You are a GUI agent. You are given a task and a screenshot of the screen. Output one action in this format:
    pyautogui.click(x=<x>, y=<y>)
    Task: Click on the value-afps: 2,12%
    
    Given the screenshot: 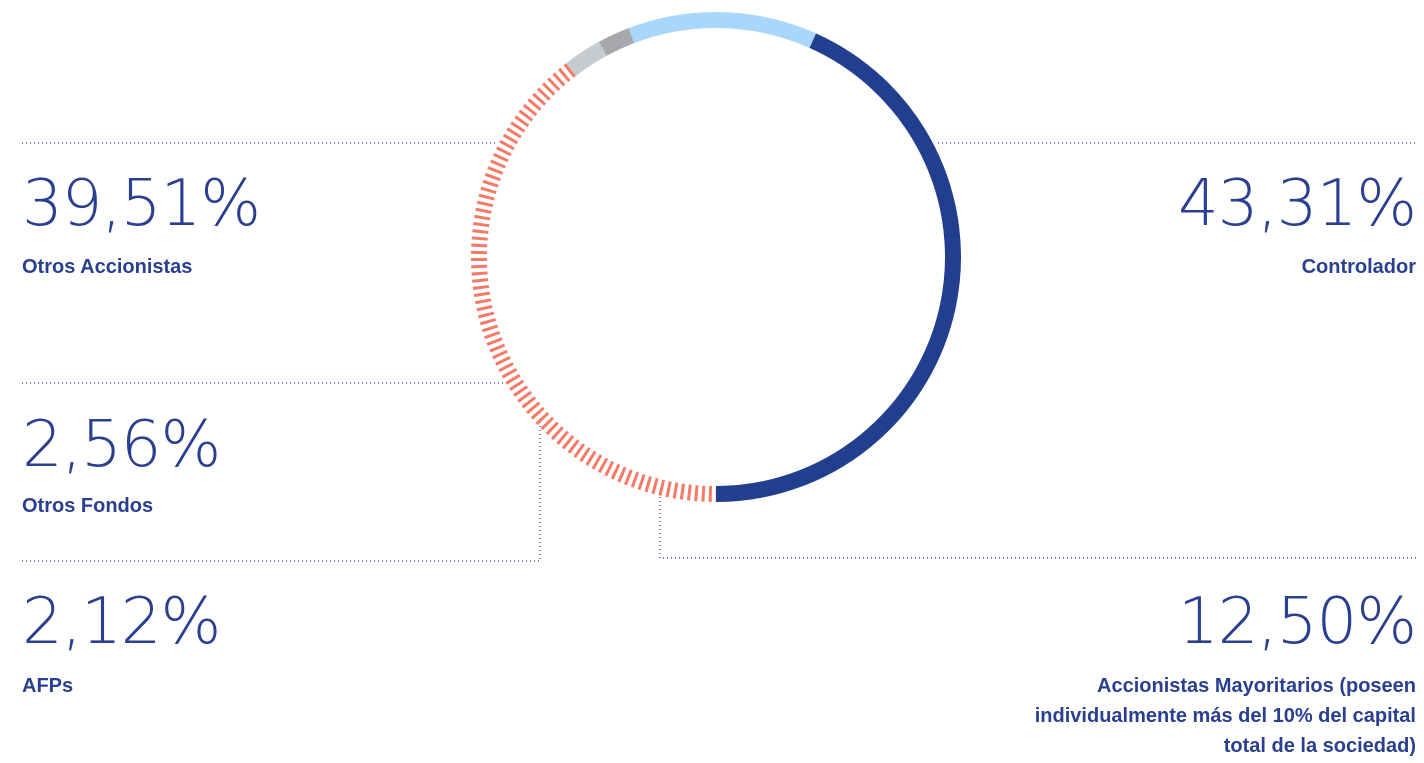 What is the action you would take?
    pyautogui.click(x=121, y=622)
    